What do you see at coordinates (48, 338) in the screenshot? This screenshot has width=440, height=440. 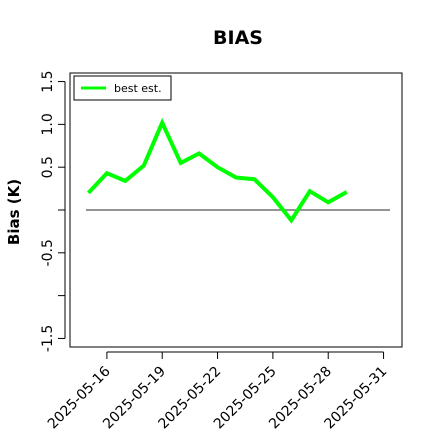 I see `y-tick-label: -1.5` at bounding box center [48, 338].